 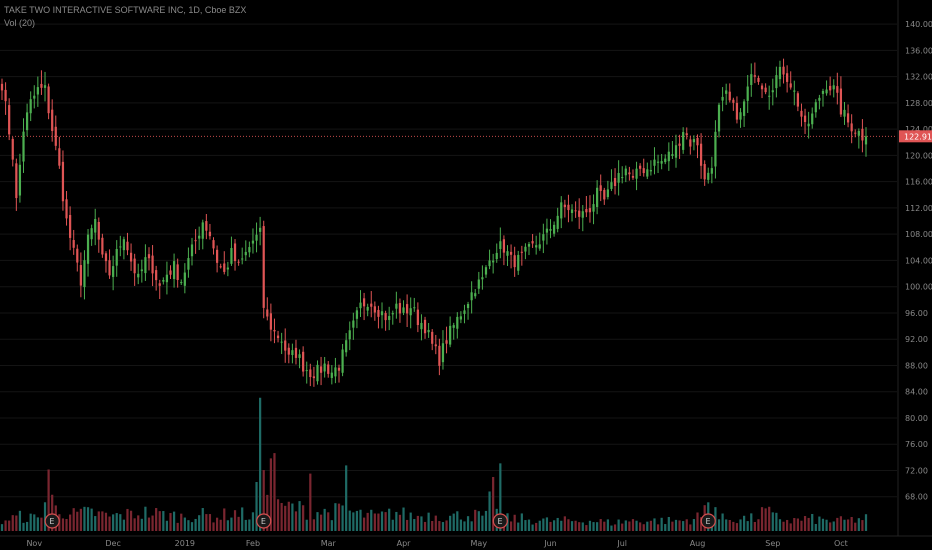 What do you see at coordinates (500, 521) in the screenshot?
I see `earnings-marker` at bounding box center [500, 521].